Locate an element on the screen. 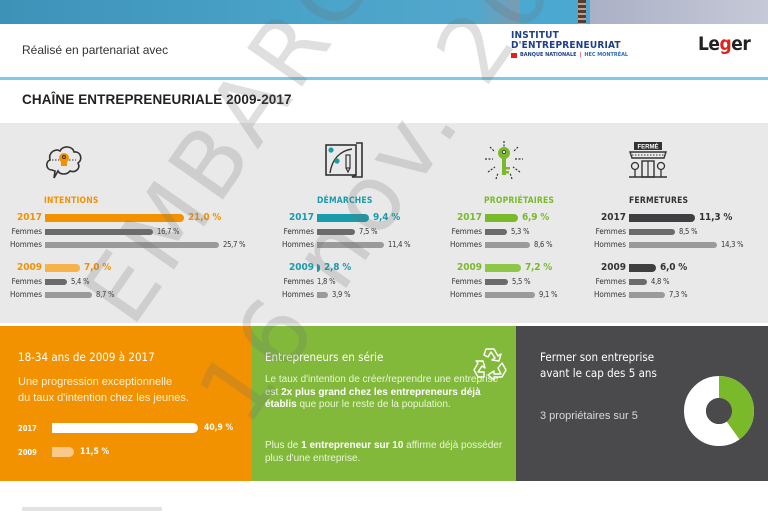 Image resolution: width=768 pixels, height=512 pixels. leger-logo-prefix: Le is located at coordinates (709, 44).